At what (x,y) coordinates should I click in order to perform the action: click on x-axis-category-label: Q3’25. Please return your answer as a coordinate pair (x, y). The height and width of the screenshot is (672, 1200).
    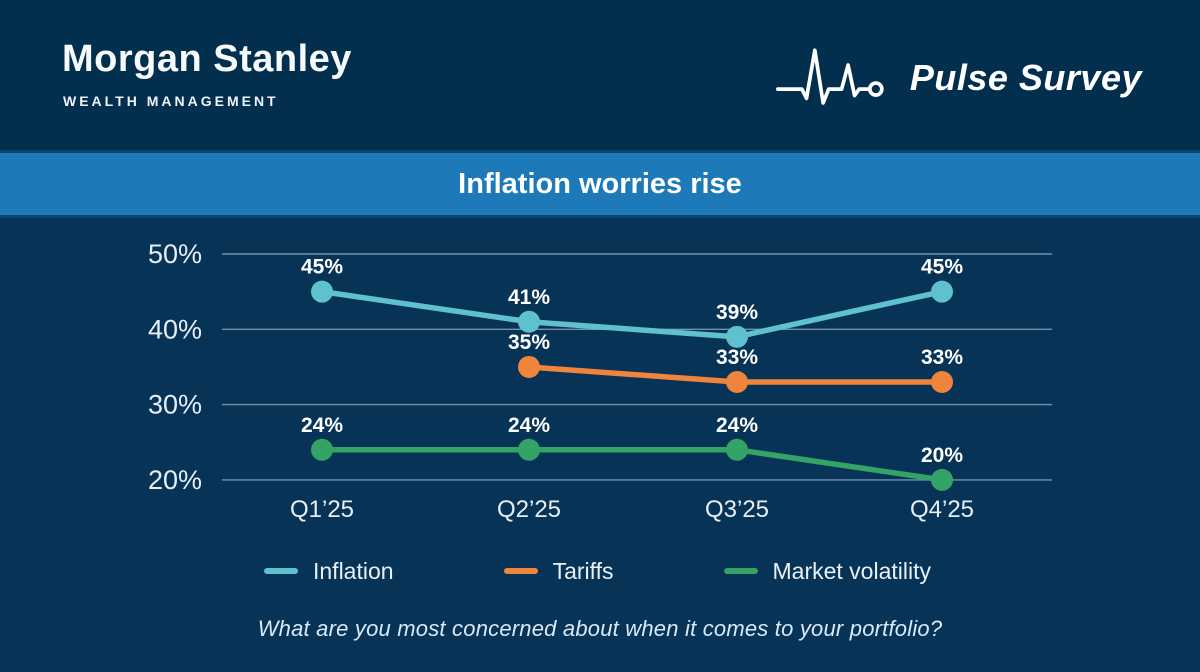
    Looking at the image, I should click on (737, 509).